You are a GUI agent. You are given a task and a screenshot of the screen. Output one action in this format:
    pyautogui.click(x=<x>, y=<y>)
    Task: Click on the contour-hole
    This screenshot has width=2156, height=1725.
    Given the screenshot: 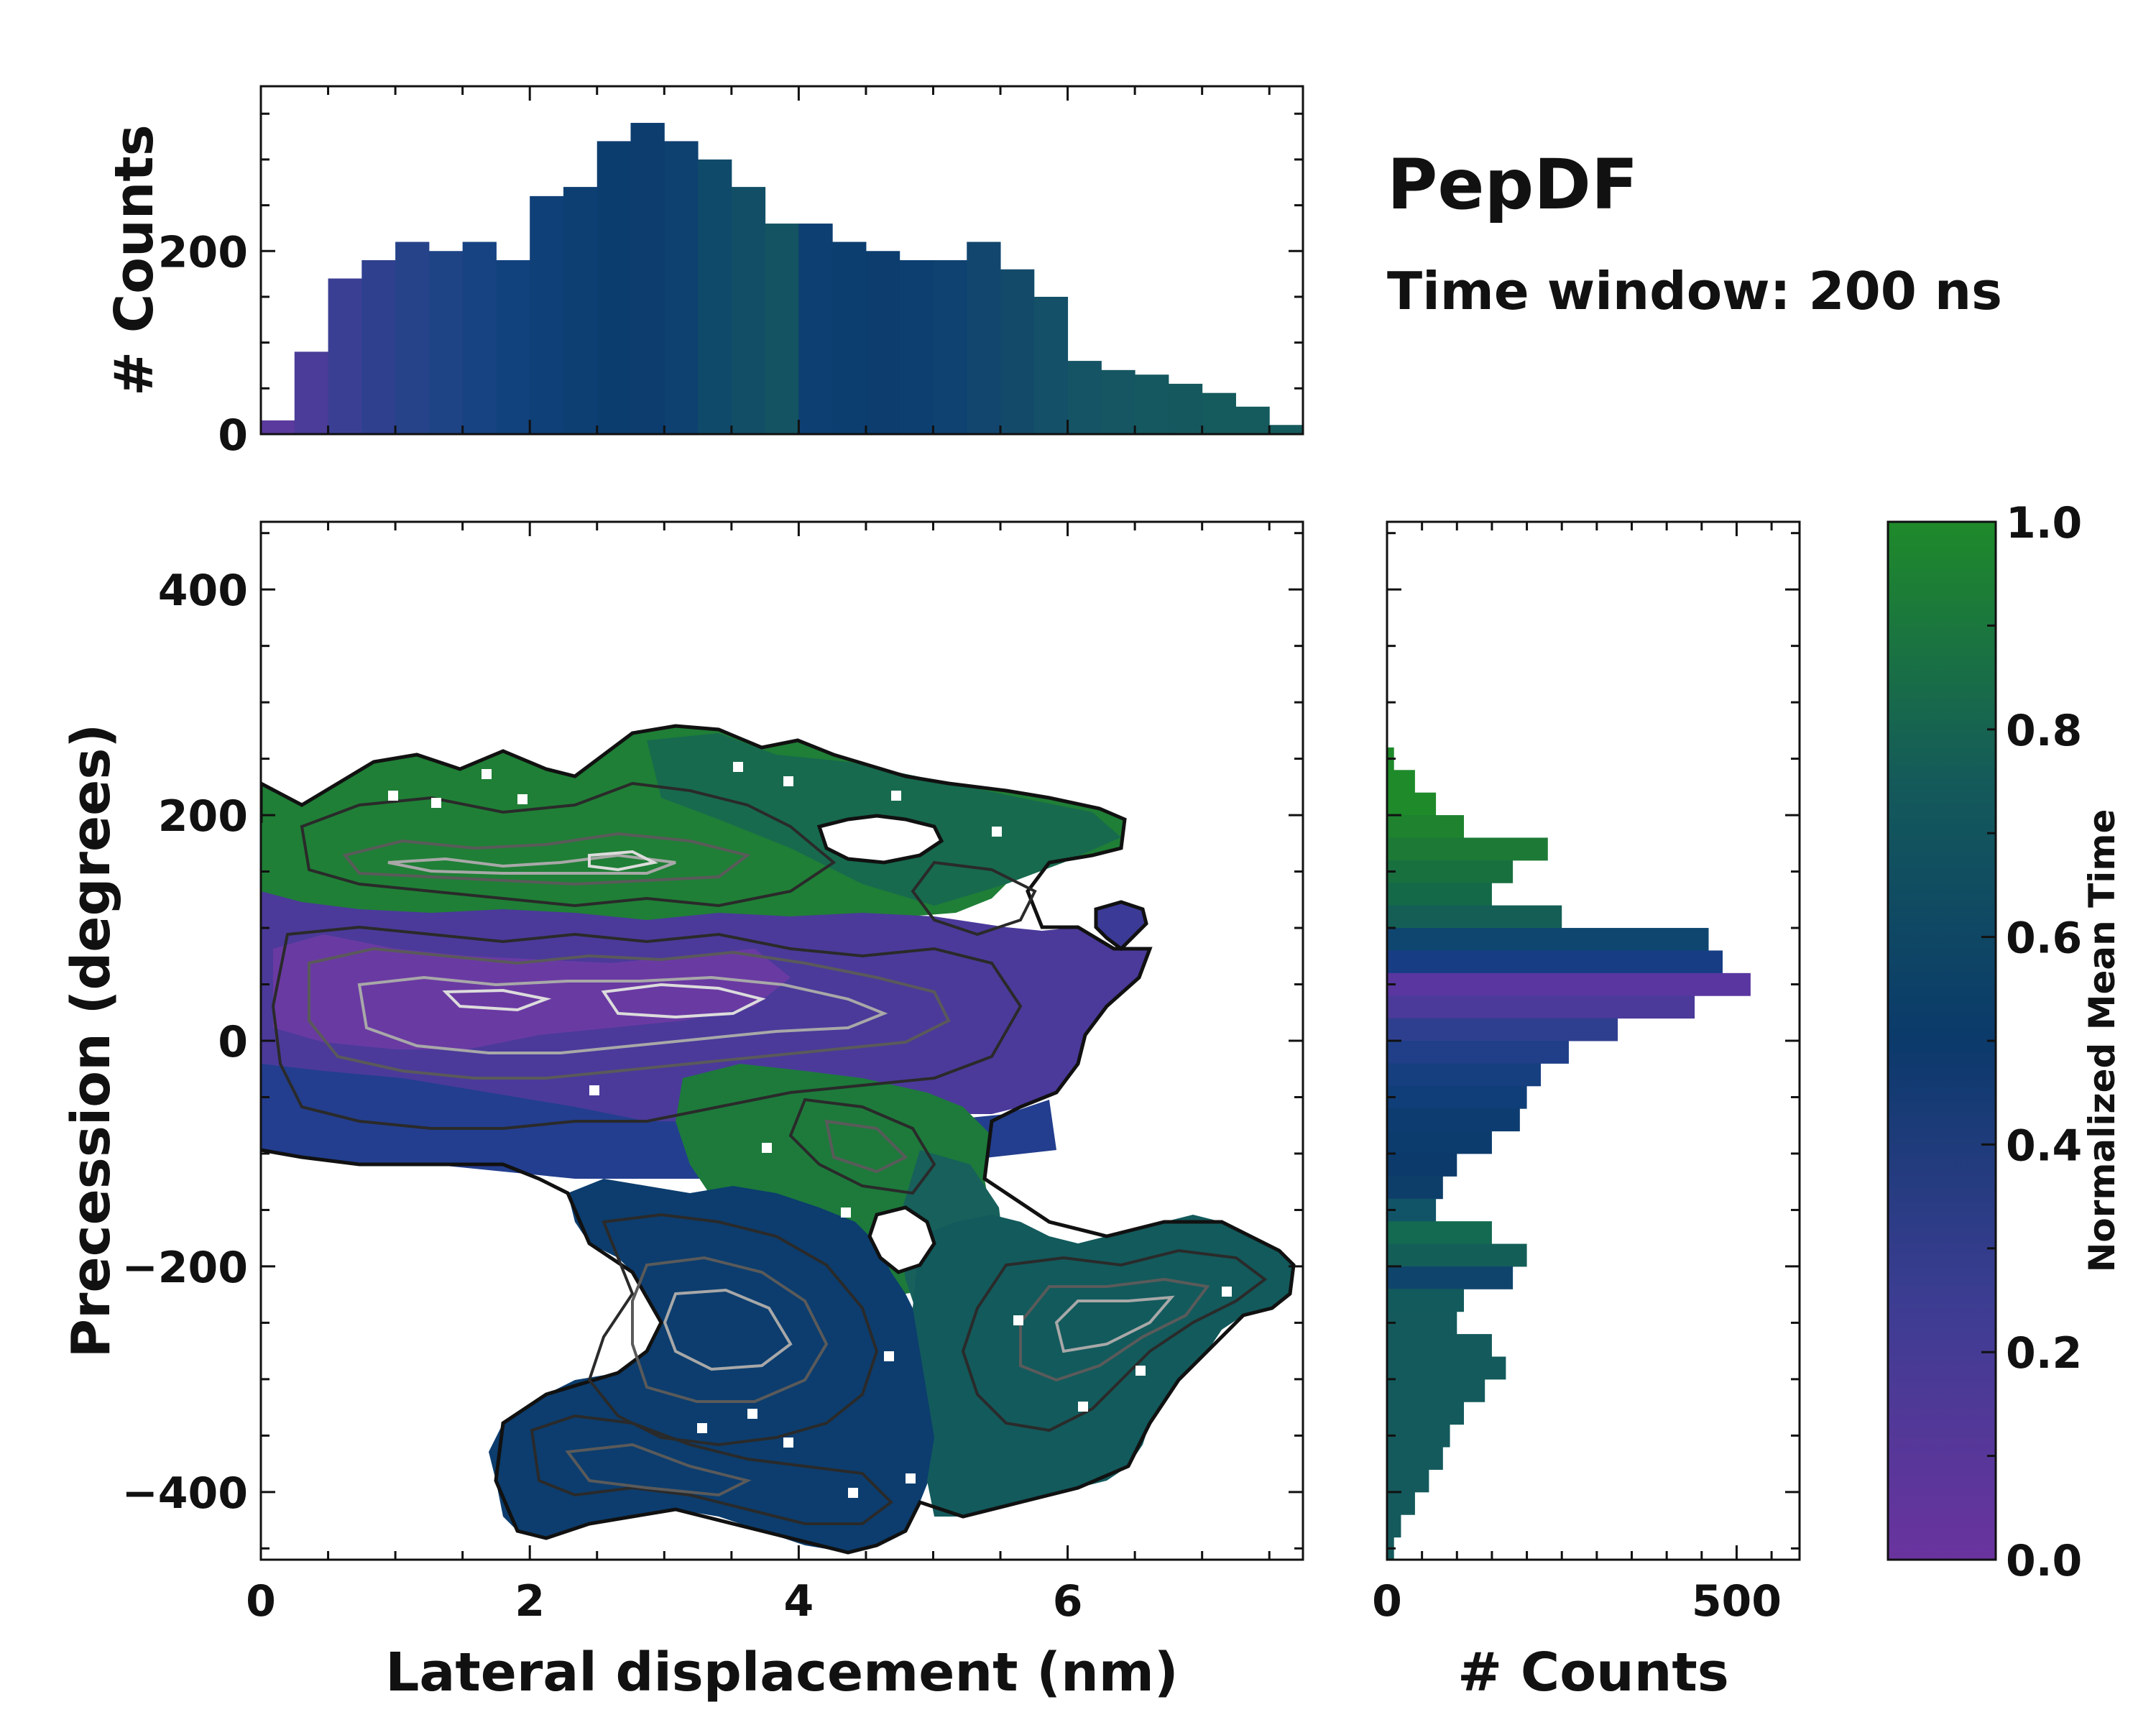 What is the action you would take?
    pyautogui.click(x=880, y=839)
    